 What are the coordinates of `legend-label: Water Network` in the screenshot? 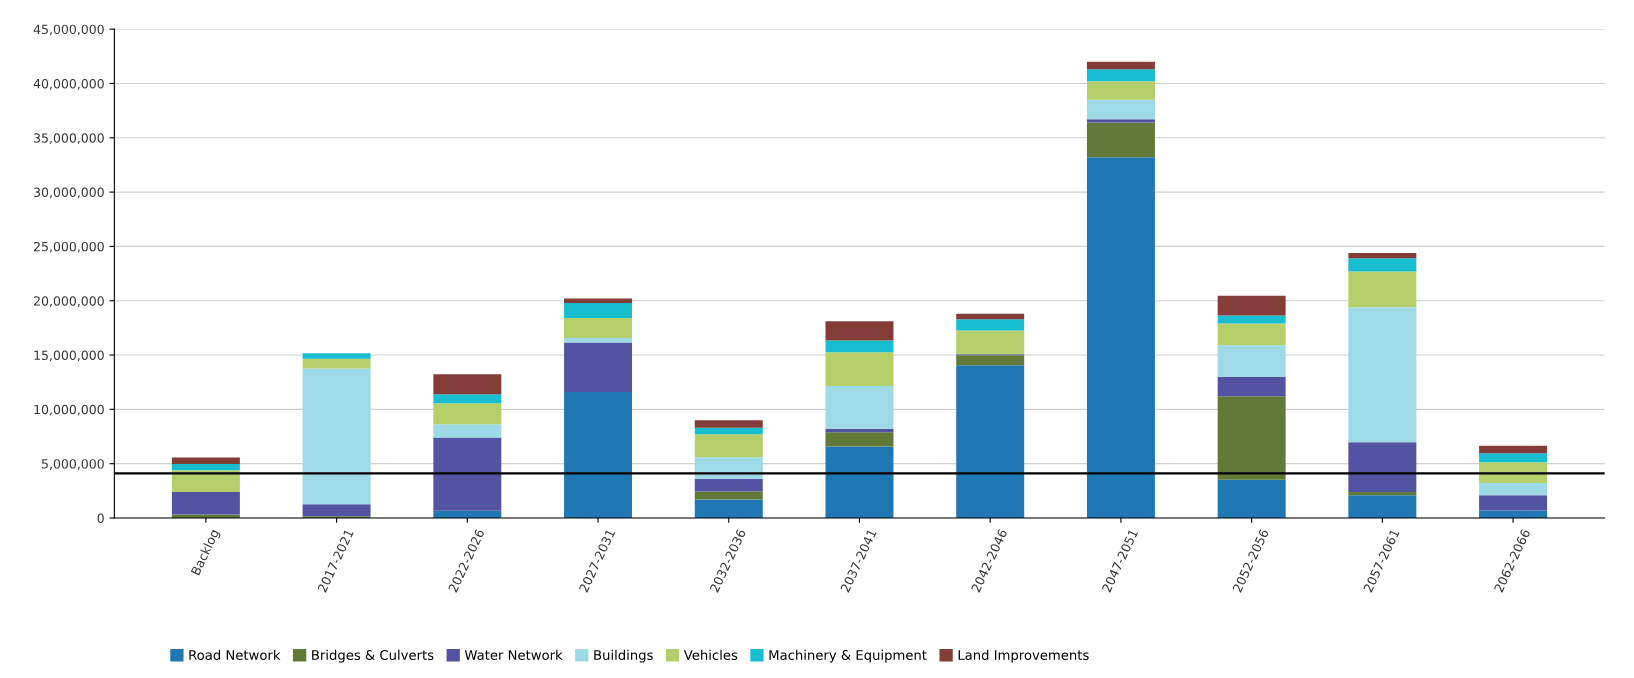 It's located at (513, 654).